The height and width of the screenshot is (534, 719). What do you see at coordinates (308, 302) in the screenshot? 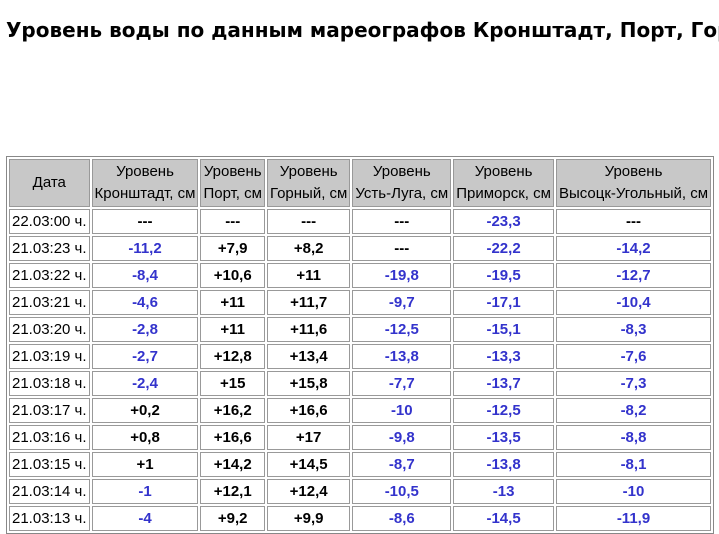
I see `level-cell: +11,7` at bounding box center [308, 302].